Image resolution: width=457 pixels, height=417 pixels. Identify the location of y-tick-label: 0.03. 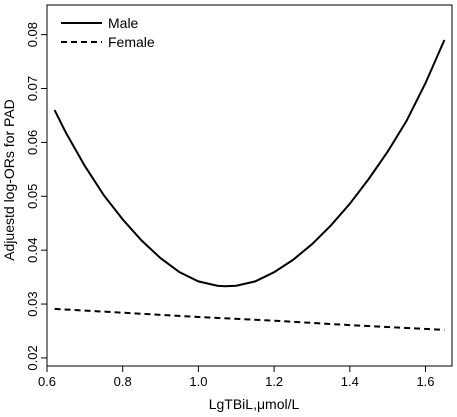
(32, 303).